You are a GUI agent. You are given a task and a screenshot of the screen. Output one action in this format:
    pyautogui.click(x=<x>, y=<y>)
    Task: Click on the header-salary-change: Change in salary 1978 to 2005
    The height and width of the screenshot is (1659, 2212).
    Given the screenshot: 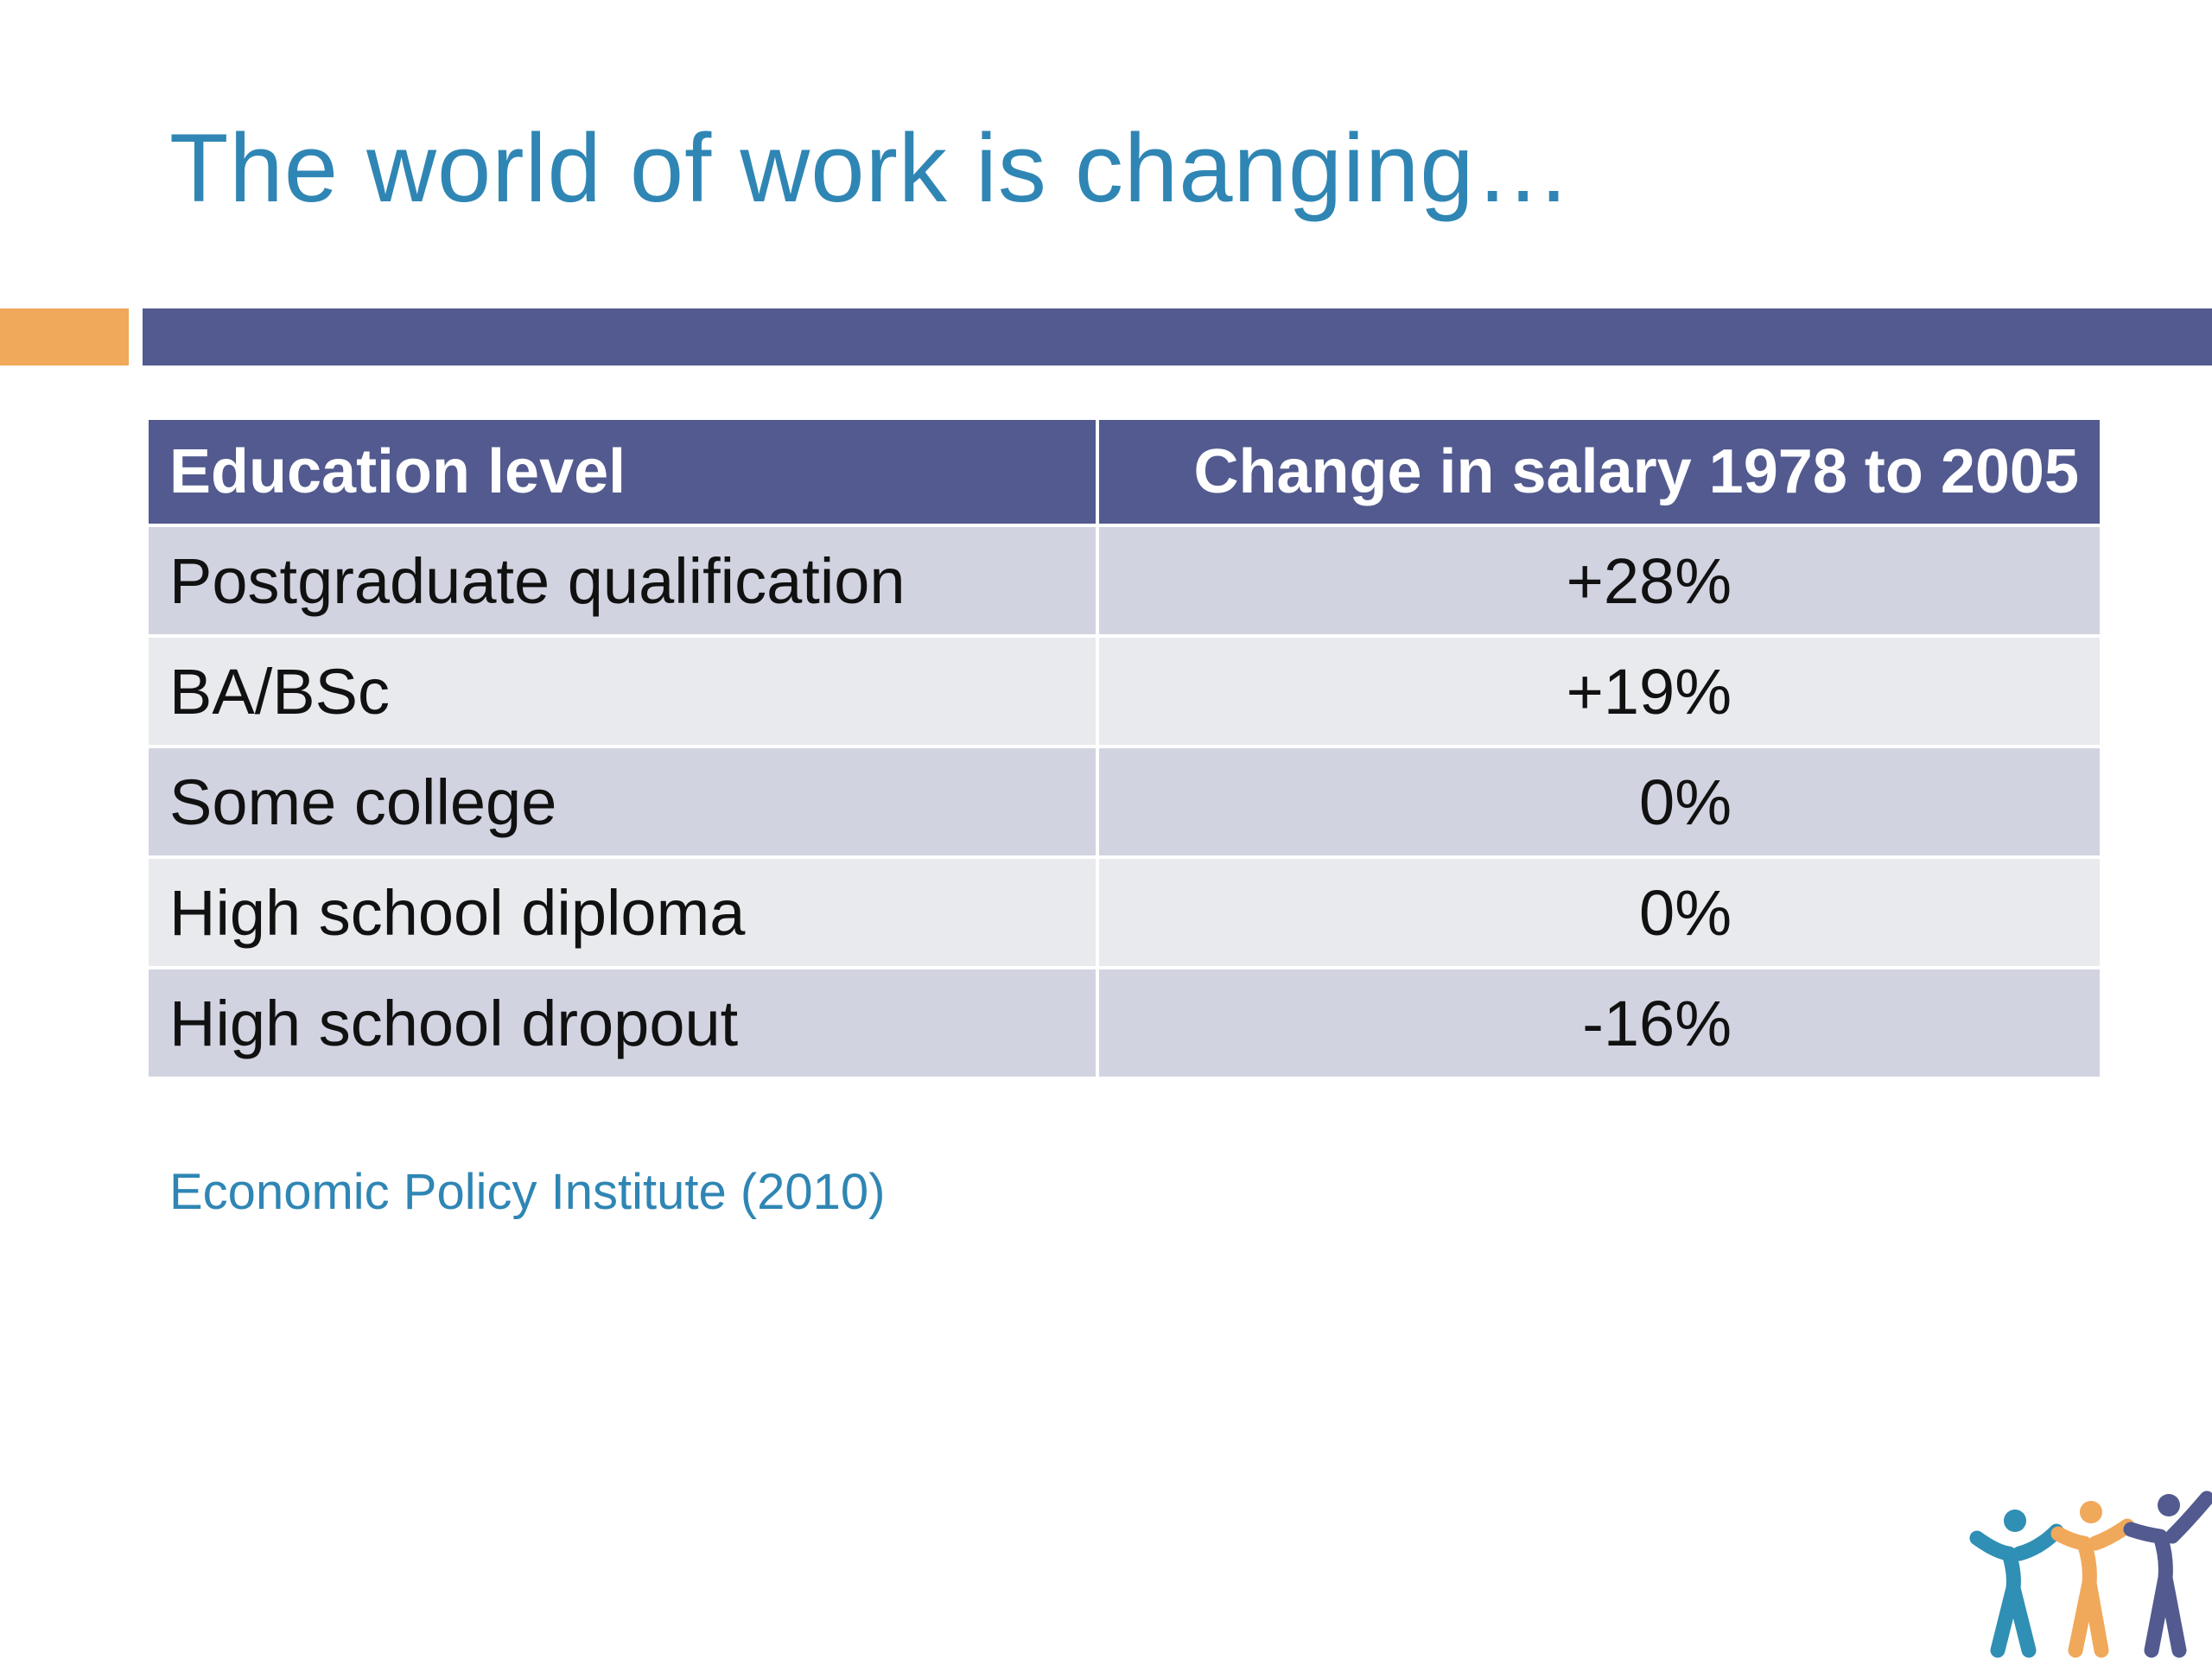 What is the action you would take?
    pyautogui.click(x=1599, y=471)
    